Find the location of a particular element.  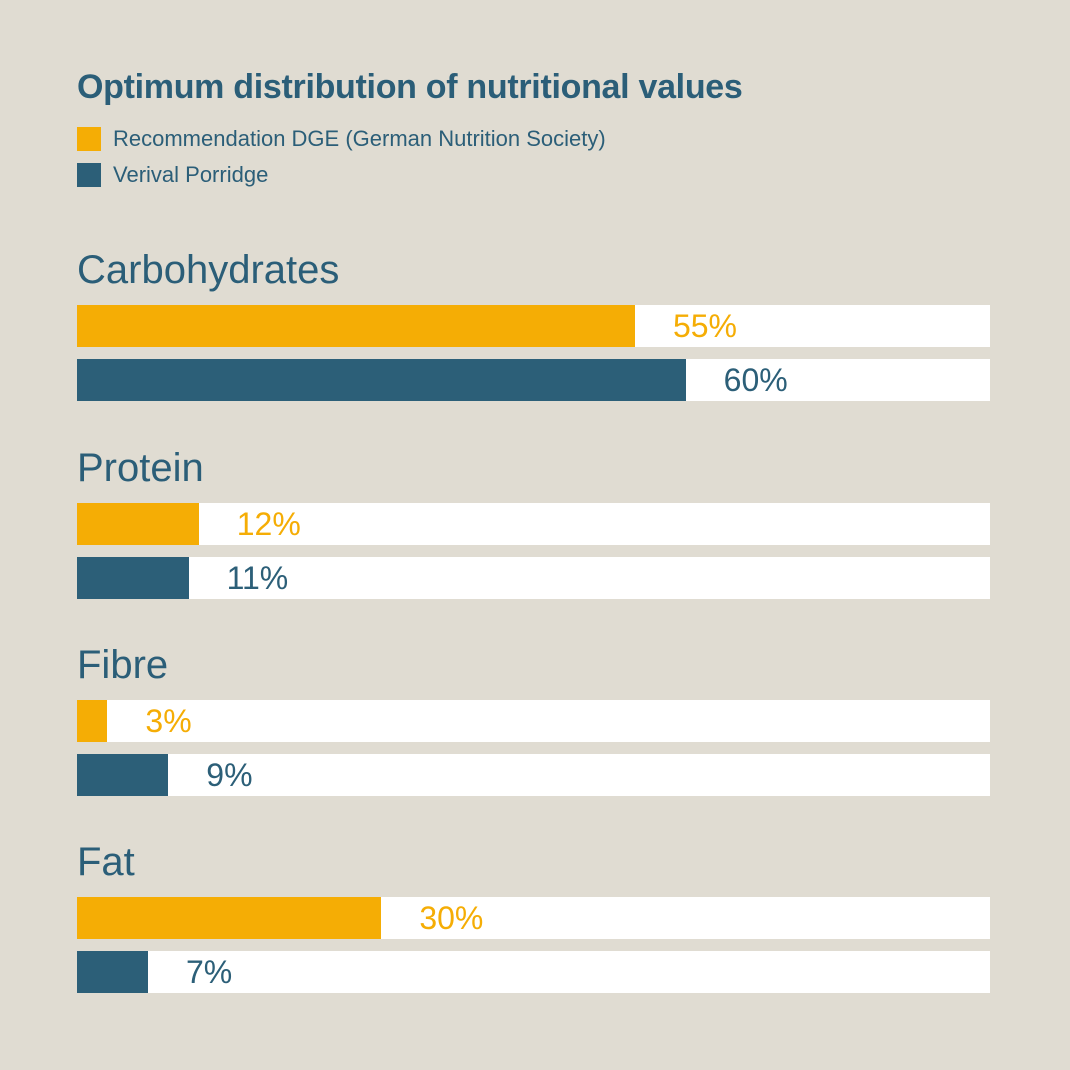

category-heading-fibre: Fibre is located at coordinates (123, 665).